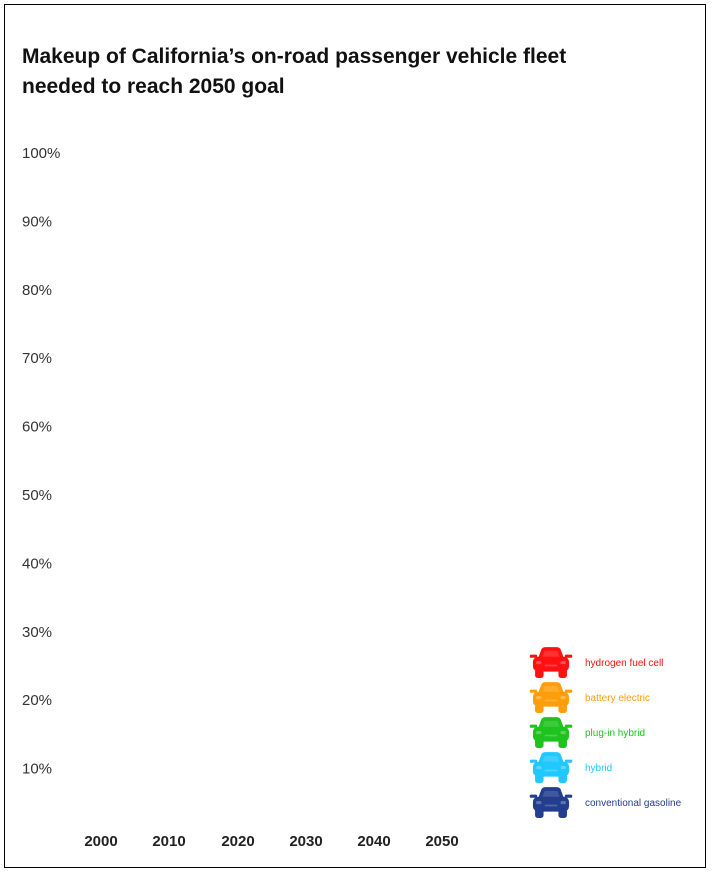  What do you see at coordinates (101, 478) in the screenshot?
I see `column-2000` at bounding box center [101, 478].